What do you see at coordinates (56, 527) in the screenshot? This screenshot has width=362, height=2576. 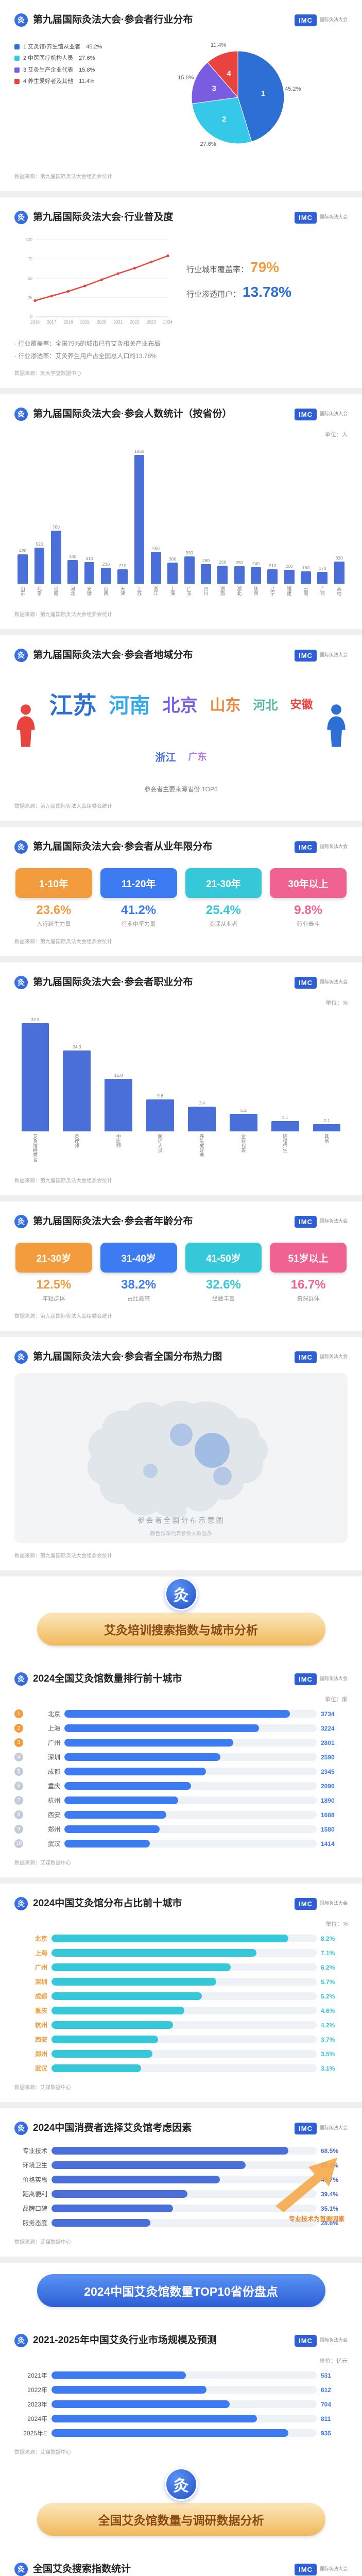 I see `bar-value: 760` at bounding box center [56, 527].